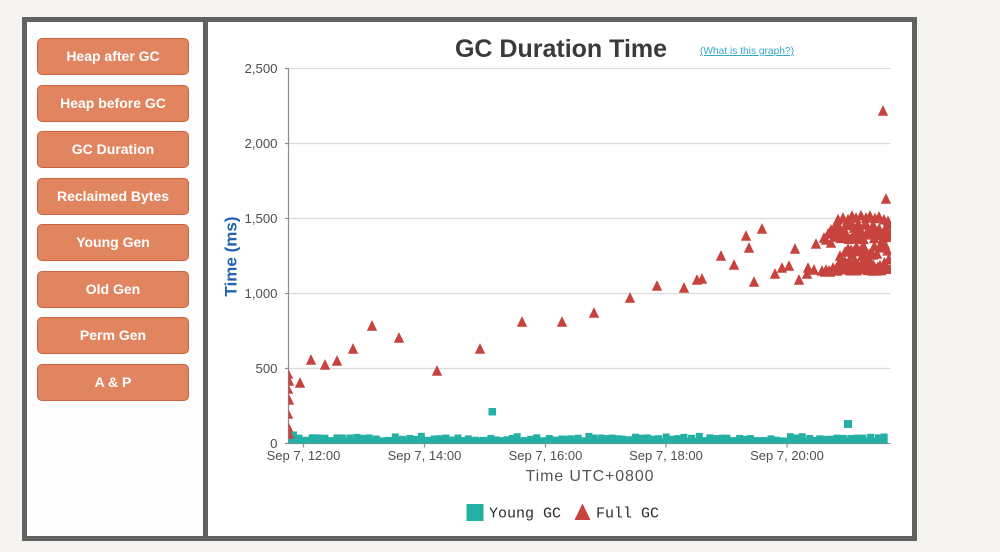  Describe the element at coordinates (304, 455) in the screenshot. I see `svg-text: Sep 7, 12:00` at that location.